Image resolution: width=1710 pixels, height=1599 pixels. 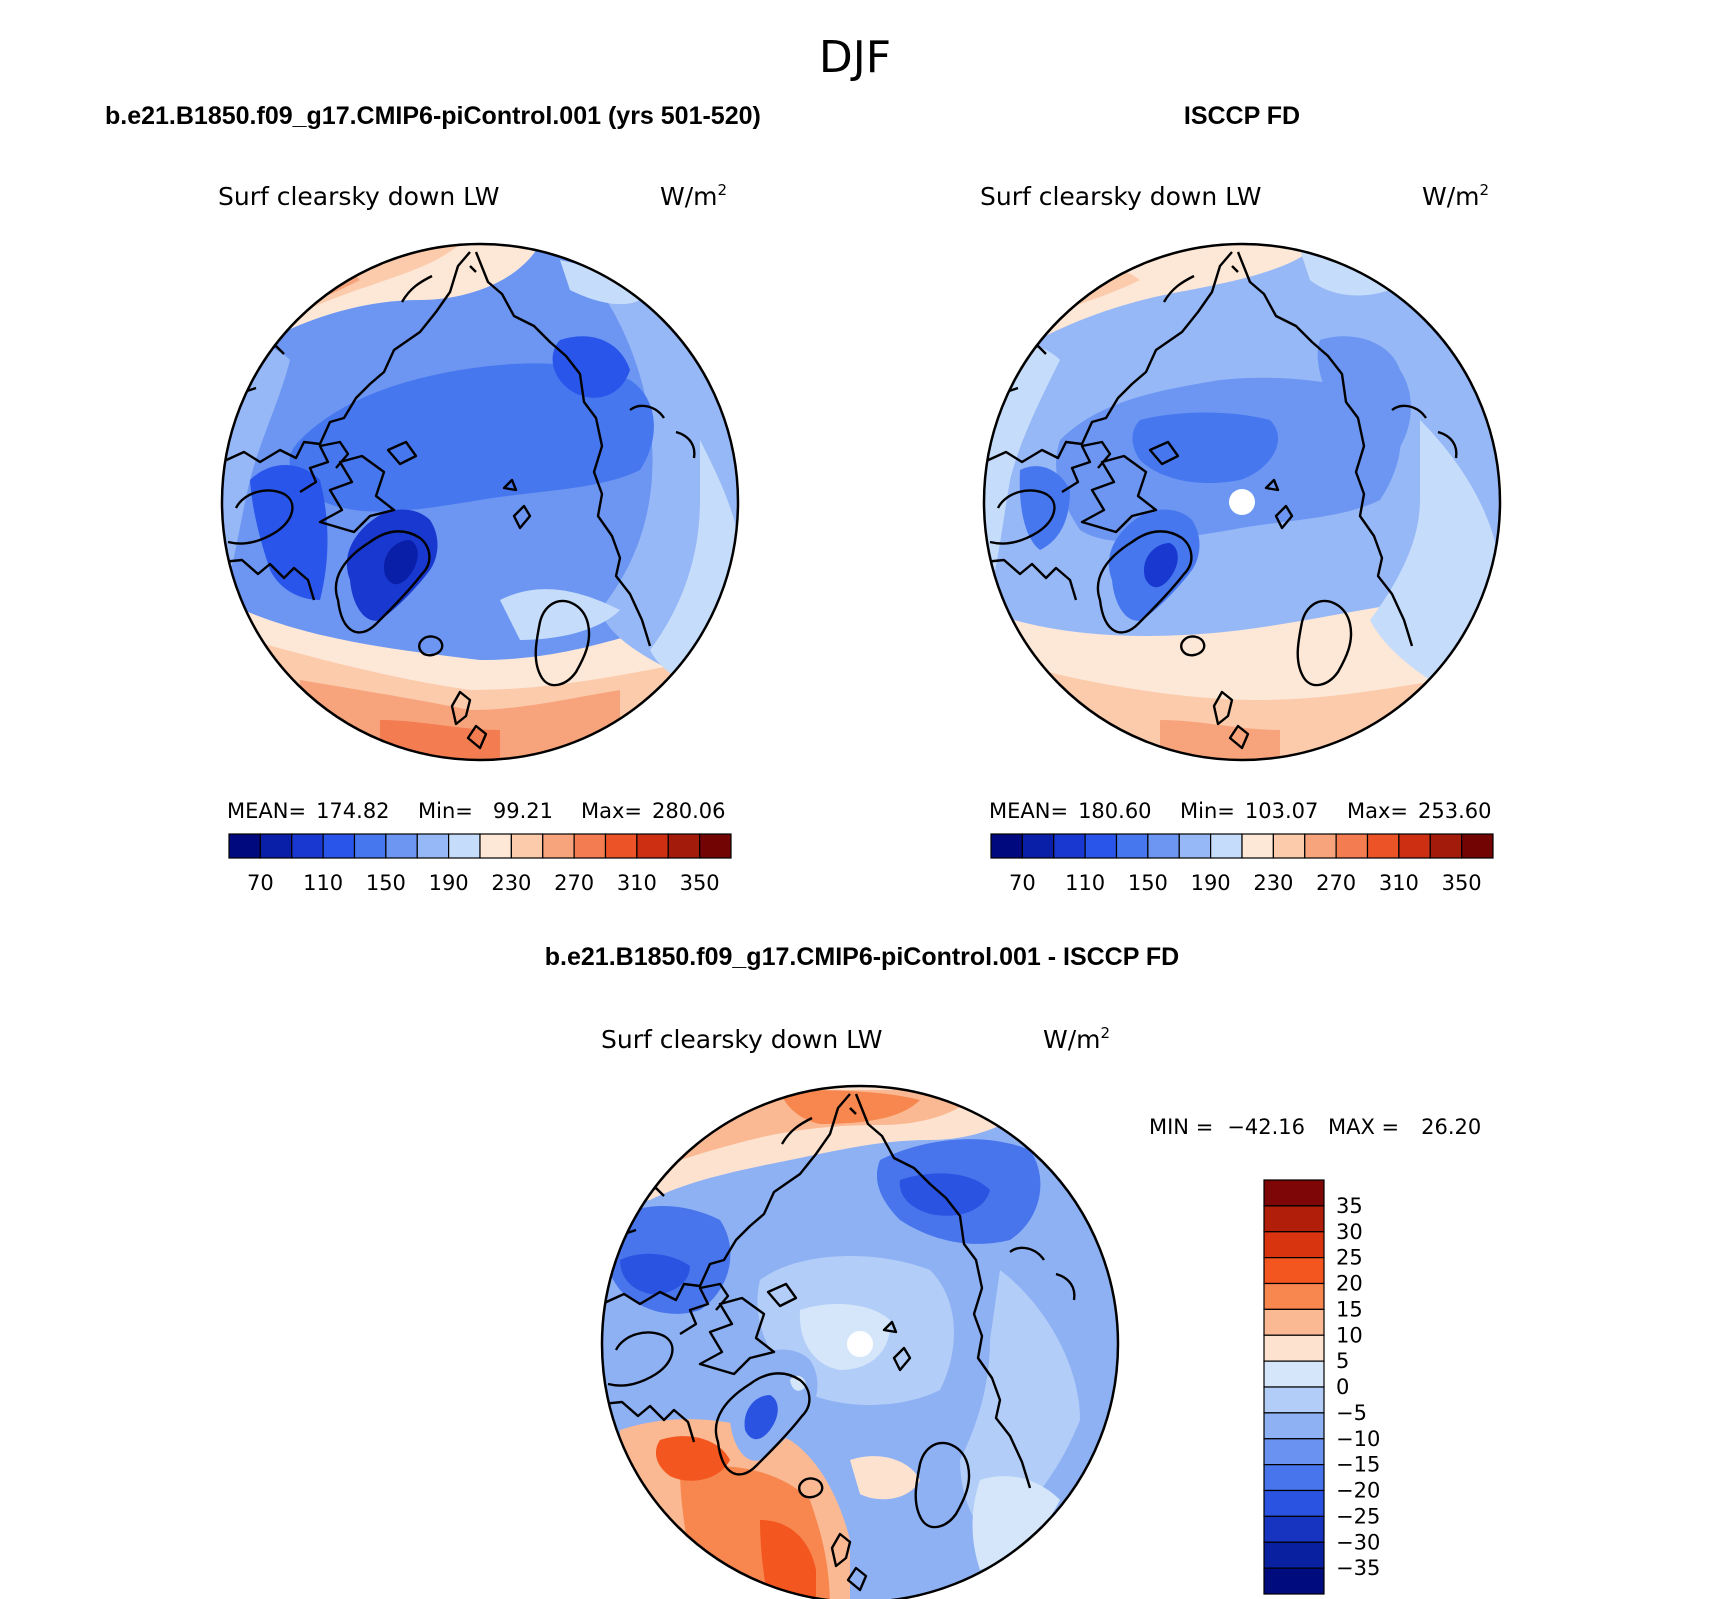 I want to click on panel-diff-map, so click(x=860, y=1342).